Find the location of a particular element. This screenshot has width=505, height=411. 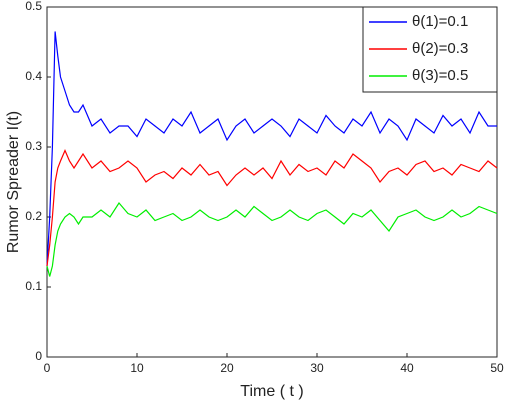

x-tick-label: 40 is located at coordinates (407, 368).